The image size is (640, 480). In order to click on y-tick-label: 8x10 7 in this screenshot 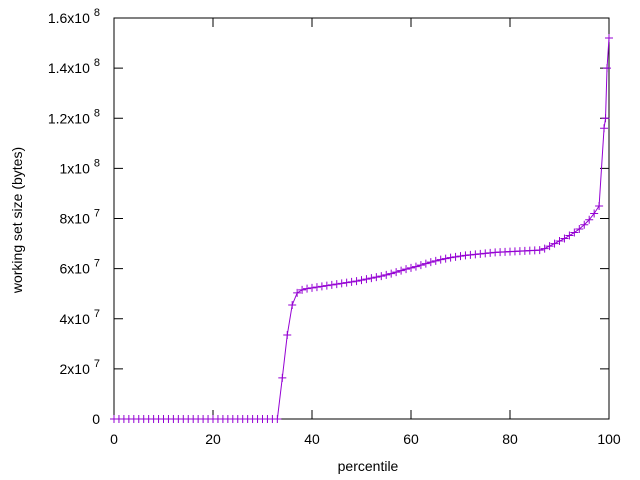, I will do `click(80, 217)`.